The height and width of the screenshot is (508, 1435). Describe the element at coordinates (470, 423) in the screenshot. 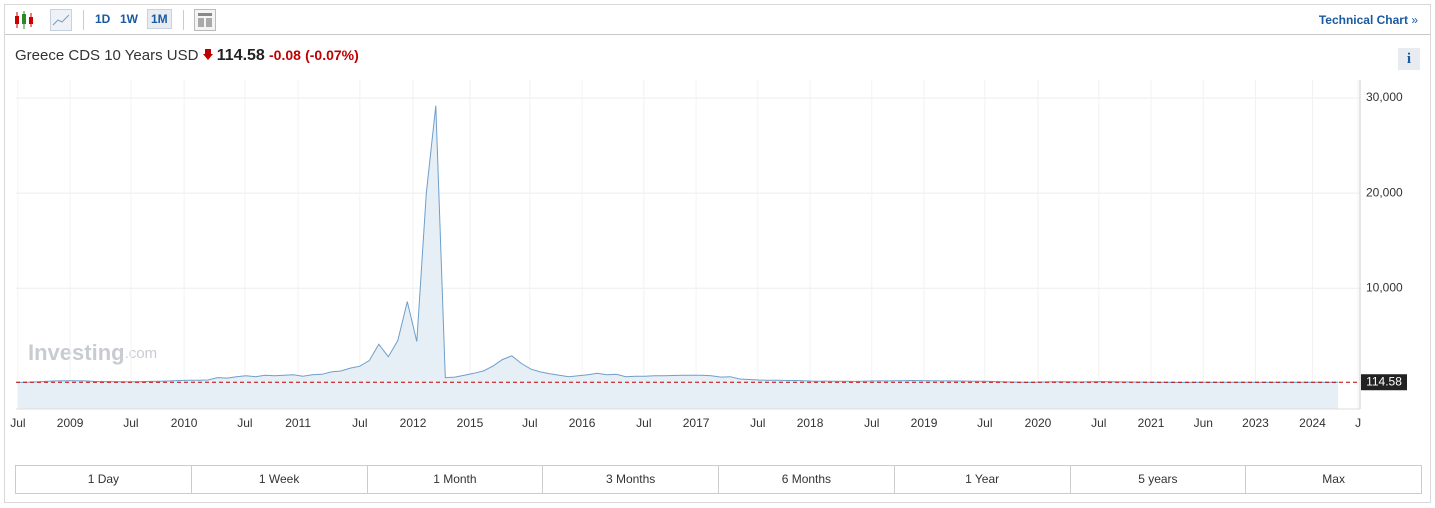

I see `x-tick-label: 2015` at that location.